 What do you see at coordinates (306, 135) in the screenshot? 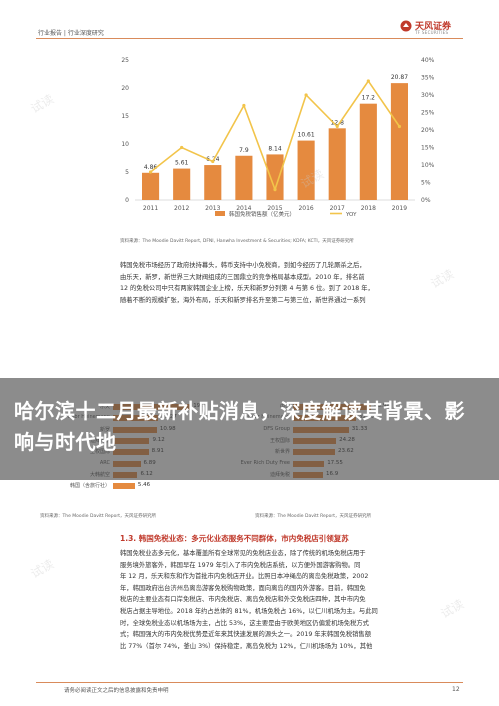
I see `bar-data-label: 10.61` at bounding box center [306, 135].